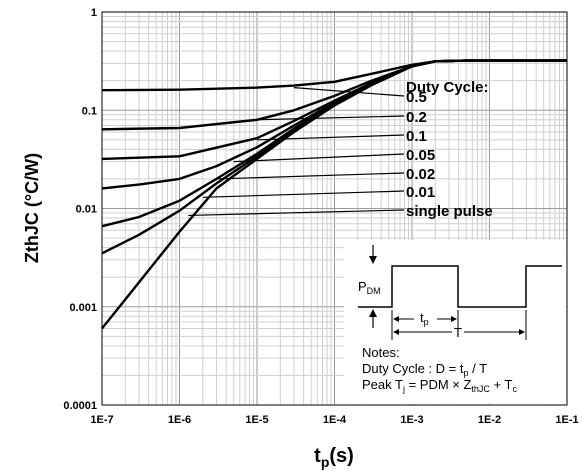 The height and width of the screenshot is (476, 584). Describe the element at coordinates (420, 155) in the screenshot. I see `duty-cycle-label: 0.05` at that location.